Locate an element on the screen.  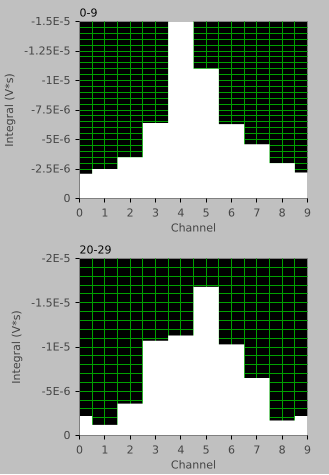
y-tick-label: -1.25E-5 is located at coordinates (47, 51).